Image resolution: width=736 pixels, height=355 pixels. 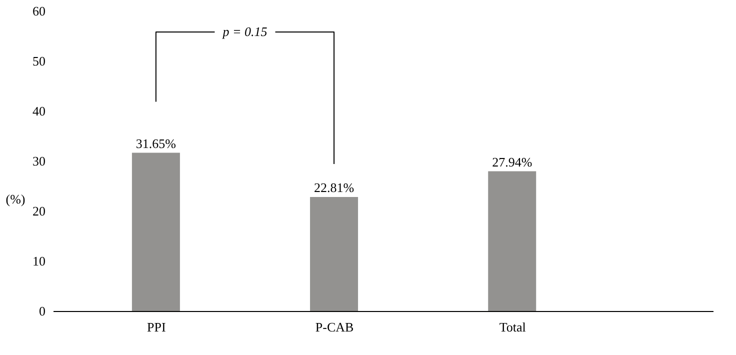 What do you see at coordinates (156, 327) in the screenshot?
I see `x-tick-label: PPI` at bounding box center [156, 327].